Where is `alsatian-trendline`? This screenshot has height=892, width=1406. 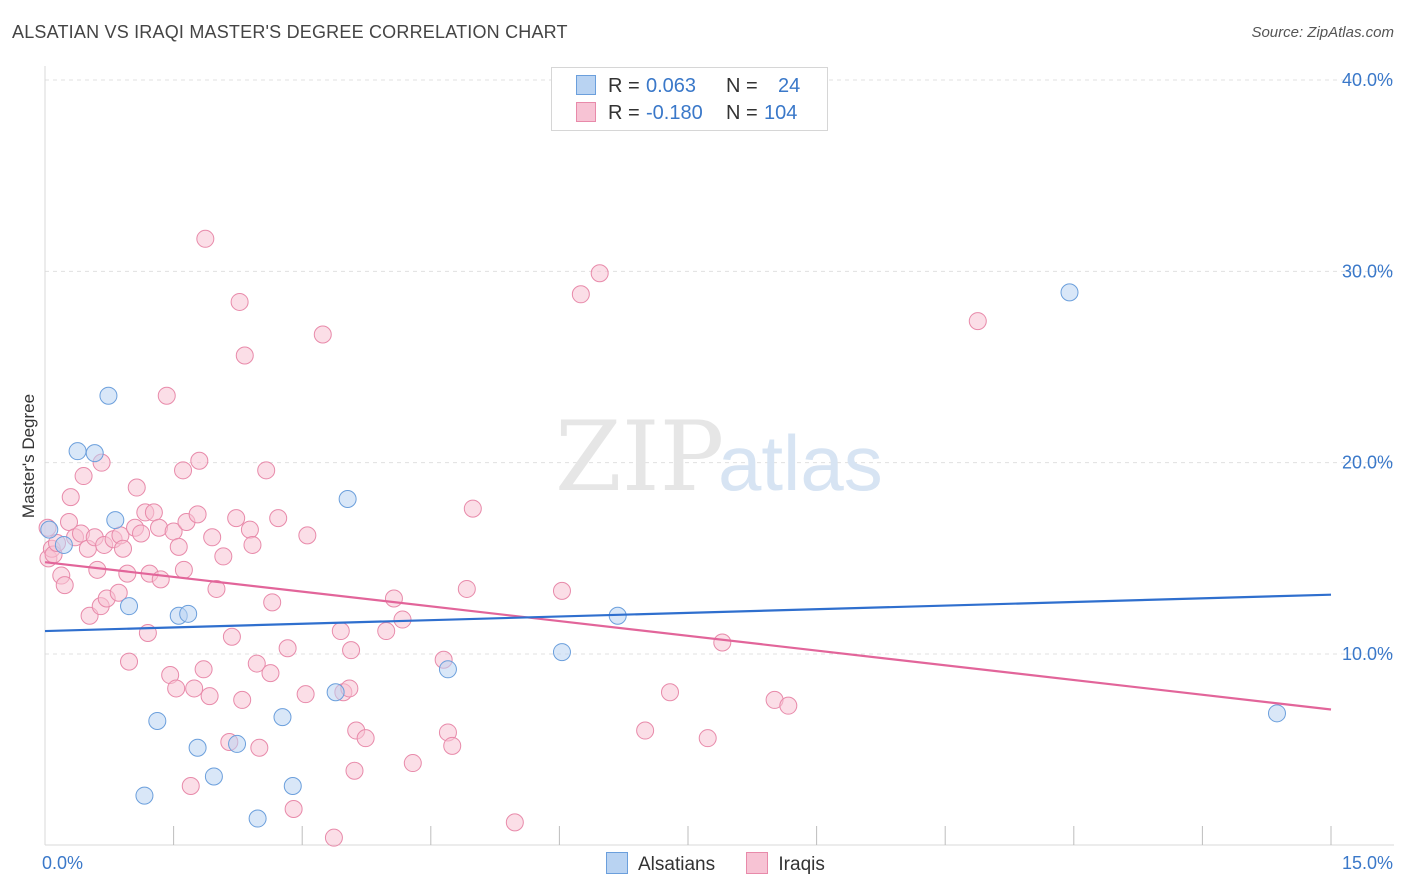 alsatian-trendline is located at coordinates (688, 613).